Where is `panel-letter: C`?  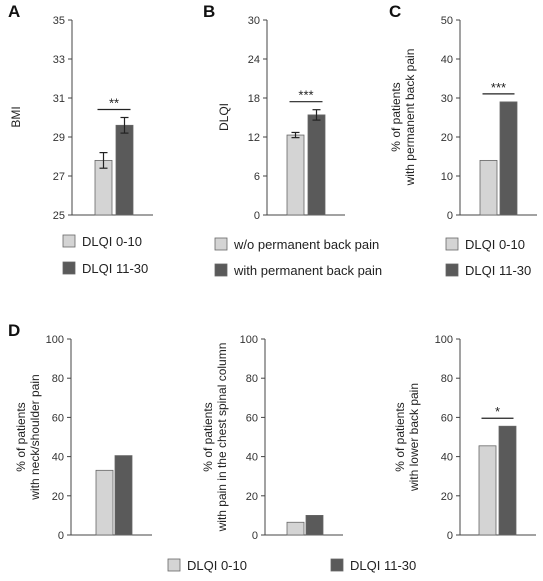
panel-letter: C is located at coordinates (395, 11).